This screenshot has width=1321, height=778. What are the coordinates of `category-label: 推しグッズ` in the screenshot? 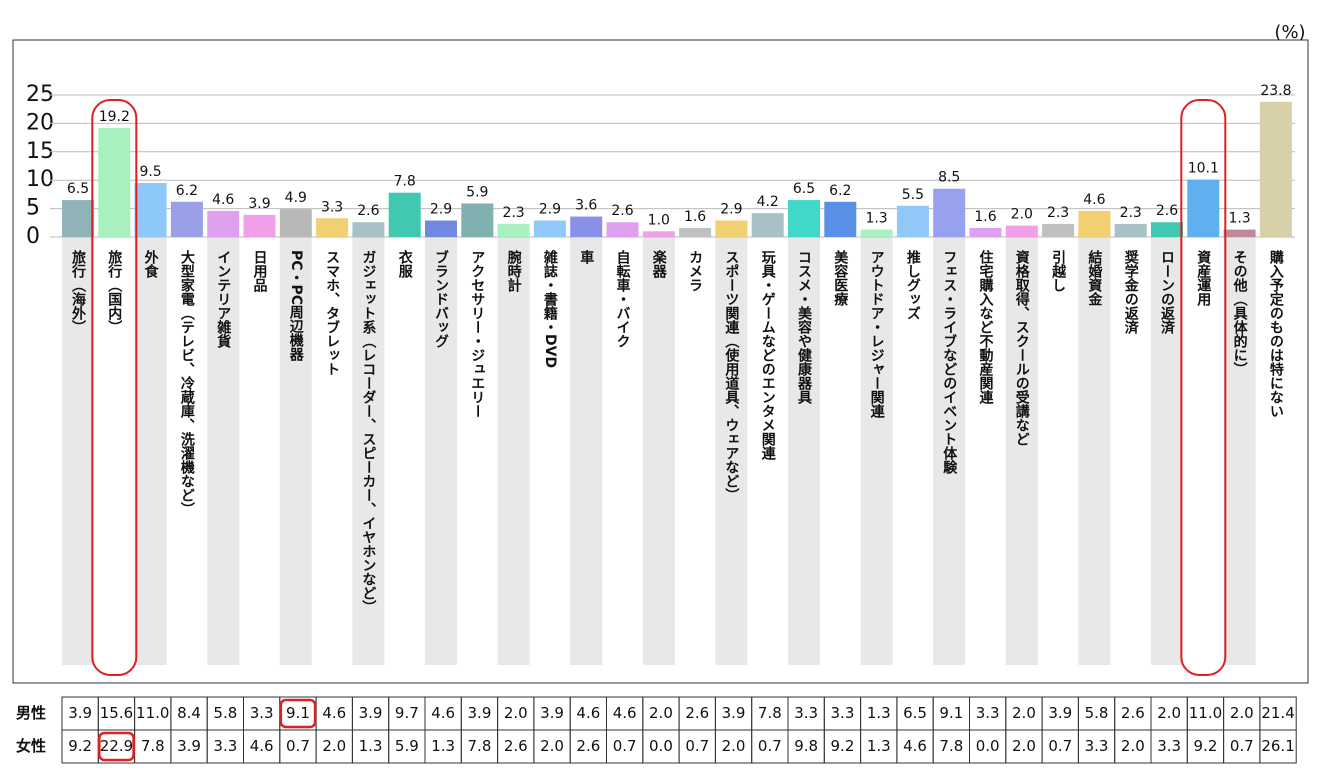 It's located at (913, 284).